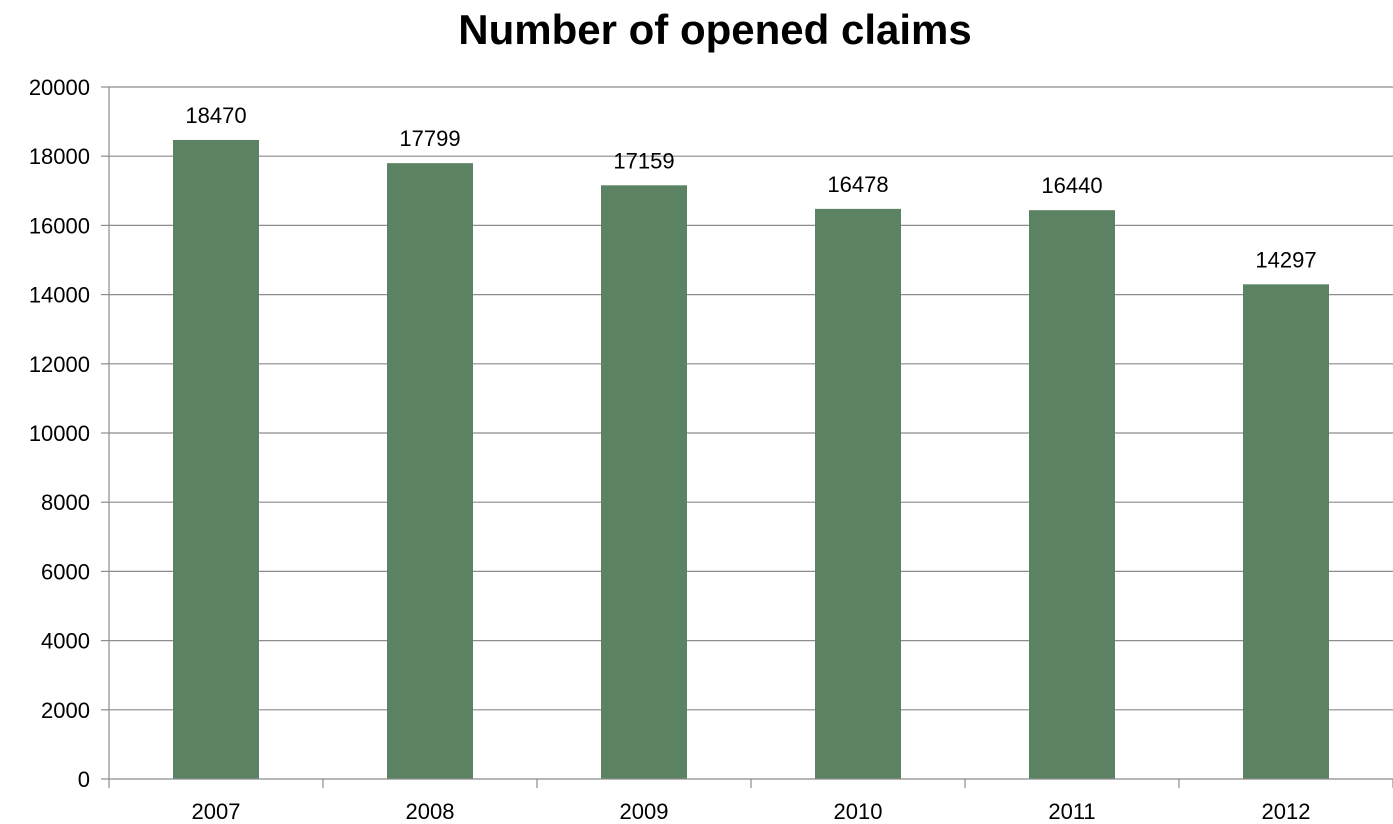 Image resolution: width=1393 pixels, height=824 pixels. I want to click on y-tick-label: 16000, so click(59, 225).